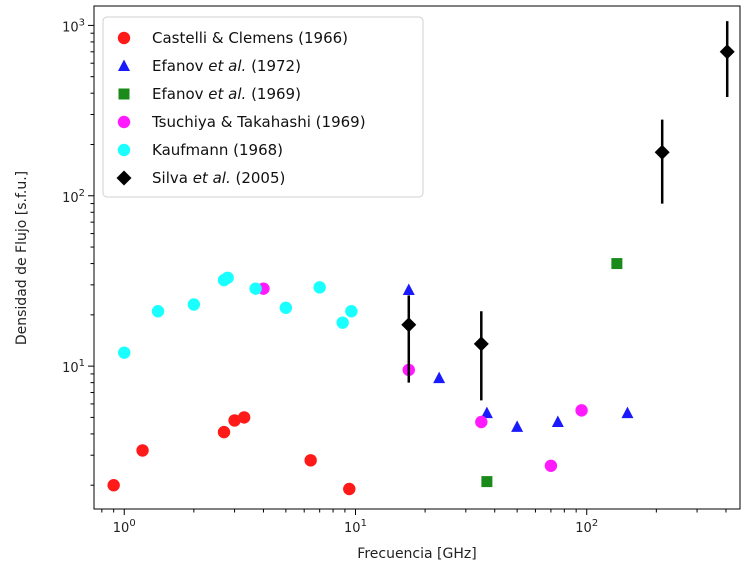  Describe the element at coordinates (218, 178) in the screenshot. I see `legend-label: Silva et al. (2005)` at that location.